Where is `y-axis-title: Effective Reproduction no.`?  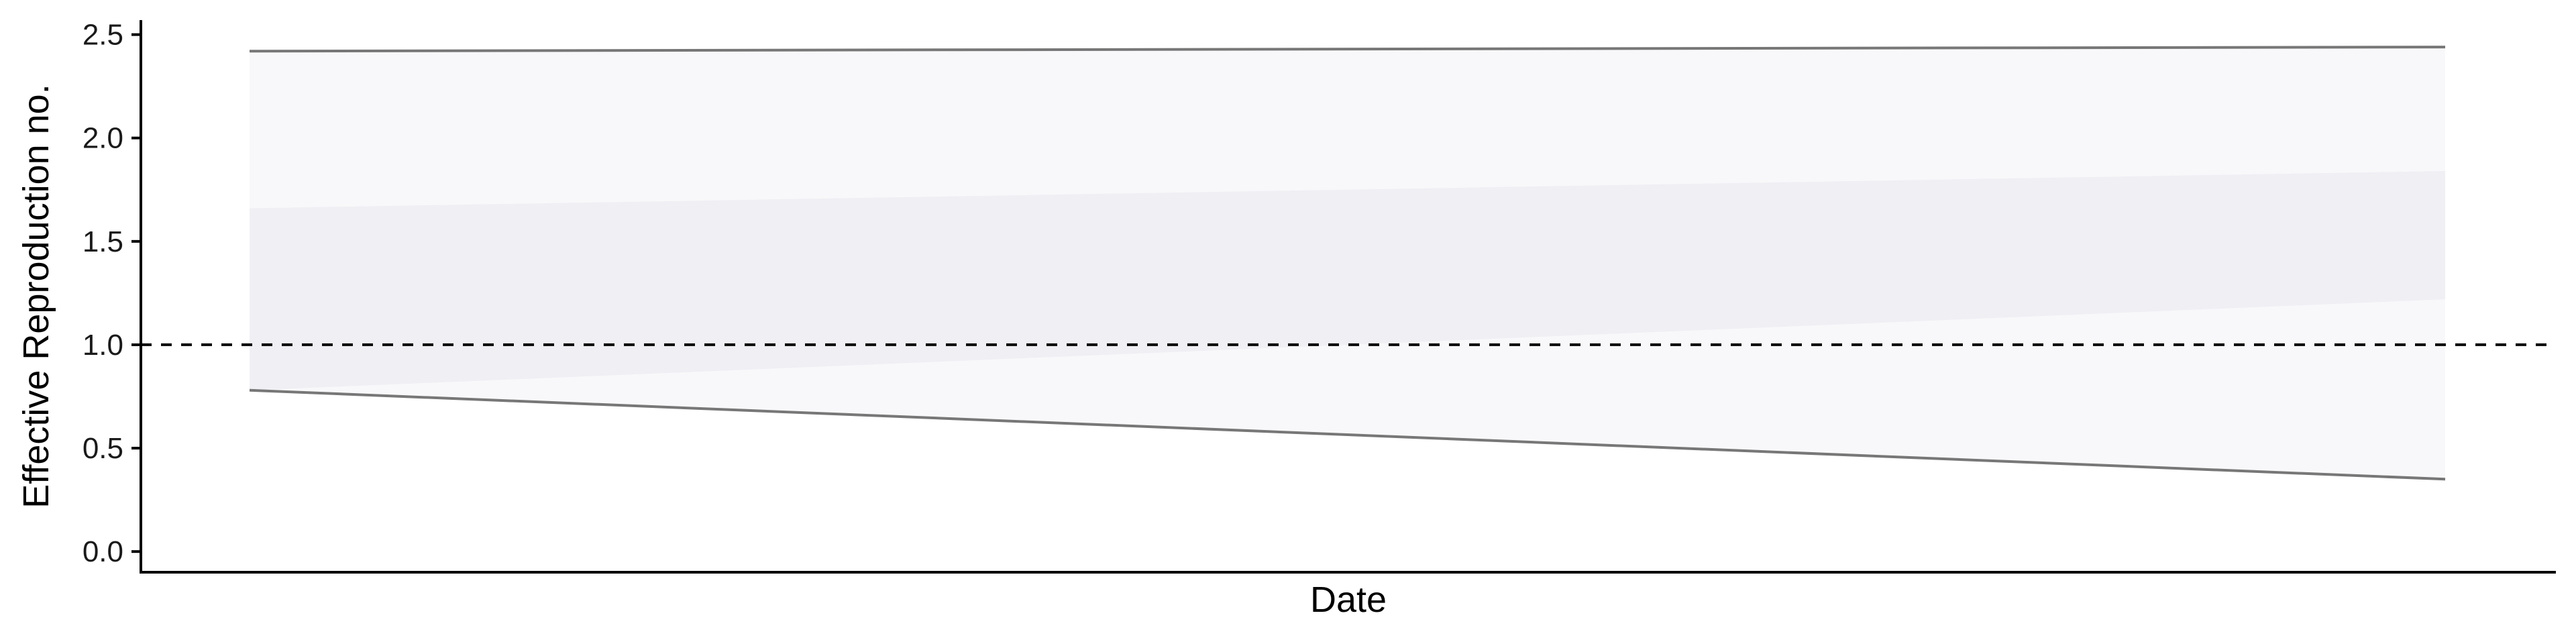 y-axis-title: Effective Reproduction no. is located at coordinates (36, 296).